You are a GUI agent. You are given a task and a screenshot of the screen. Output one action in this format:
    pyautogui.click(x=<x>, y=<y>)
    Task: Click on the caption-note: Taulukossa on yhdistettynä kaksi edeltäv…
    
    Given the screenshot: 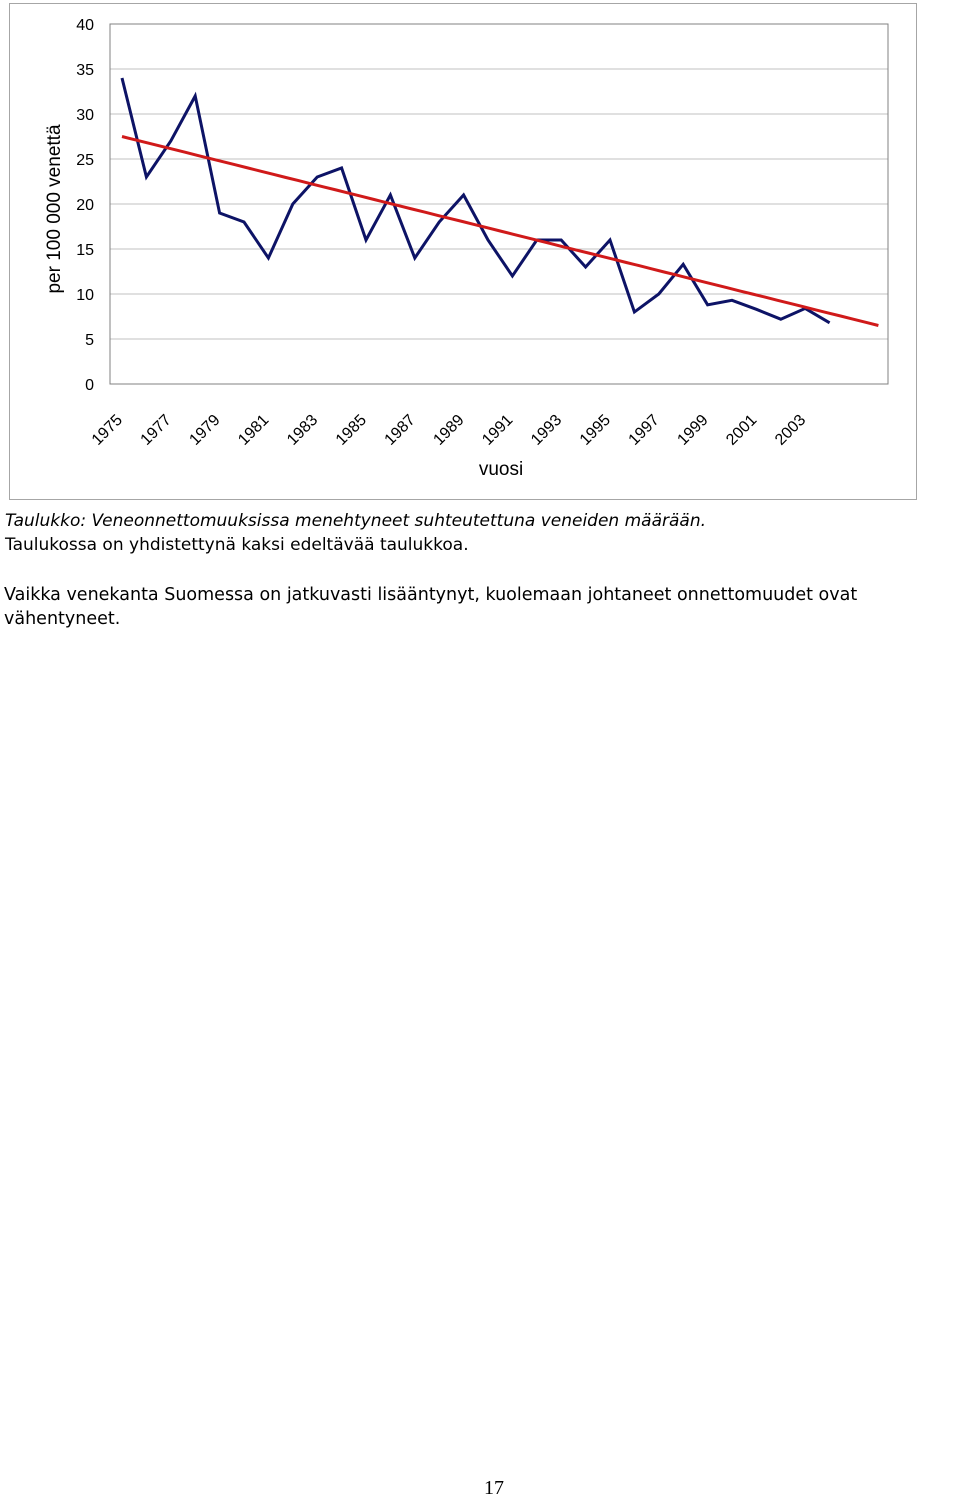 What is the action you would take?
    pyautogui.click(x=237, y=545)
    